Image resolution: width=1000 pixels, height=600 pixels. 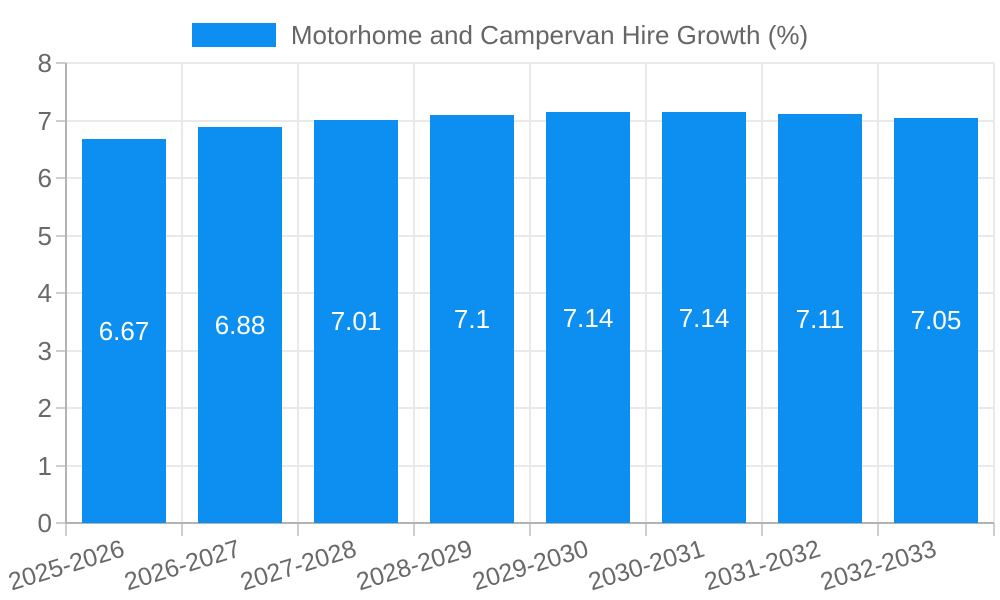 I want to click on bar-value-label: 7.01, so click(x=356, y=321).